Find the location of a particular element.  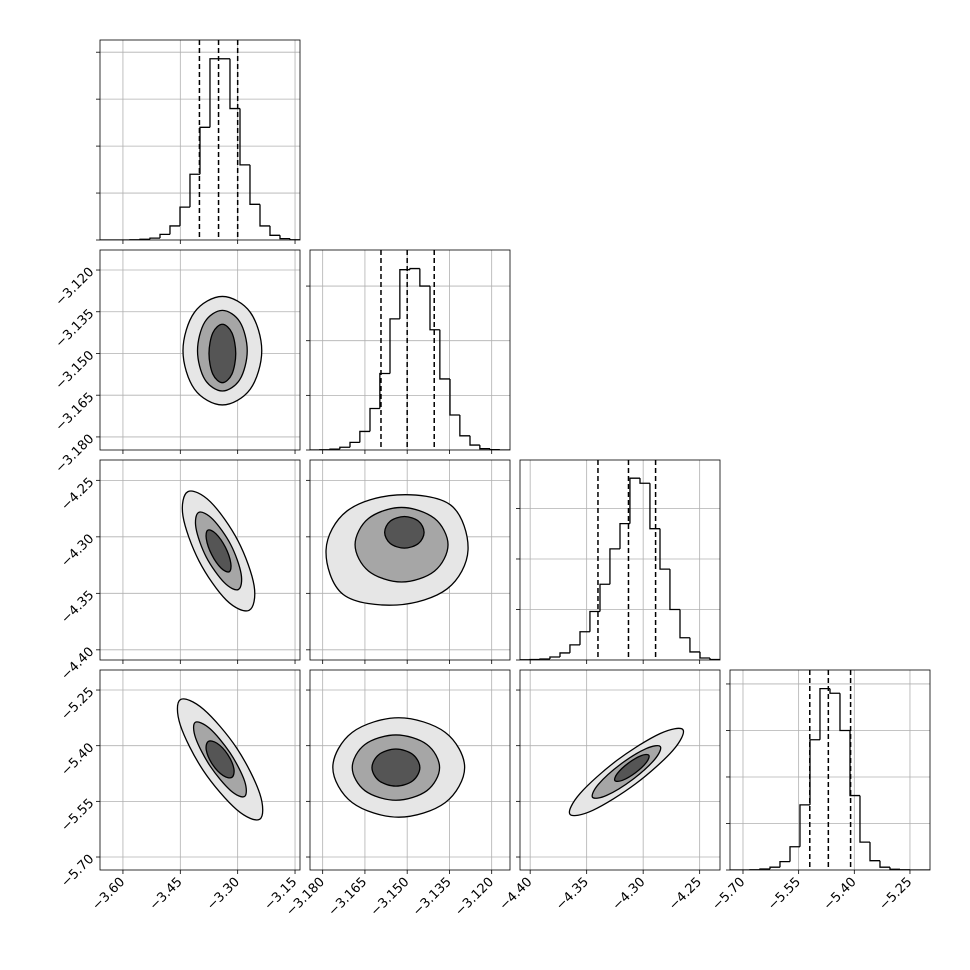

x-tick-label: −3.45 is located at coordinates (166, 894).